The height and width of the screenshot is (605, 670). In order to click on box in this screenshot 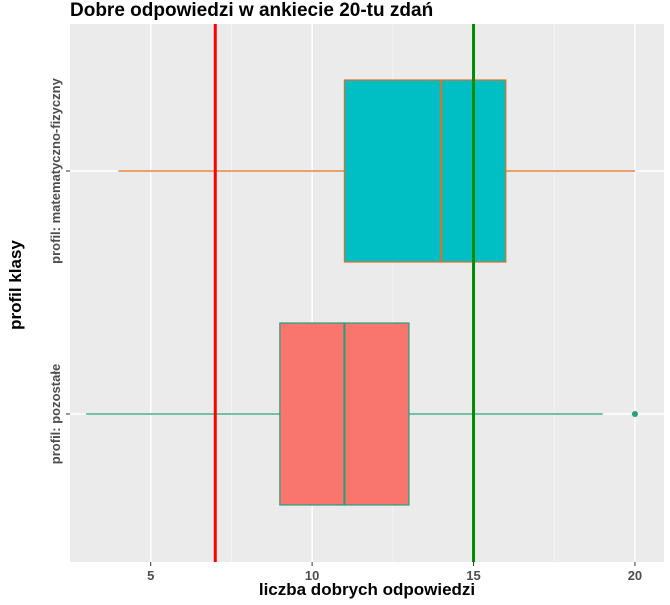, I will do `click(425, 171)`.